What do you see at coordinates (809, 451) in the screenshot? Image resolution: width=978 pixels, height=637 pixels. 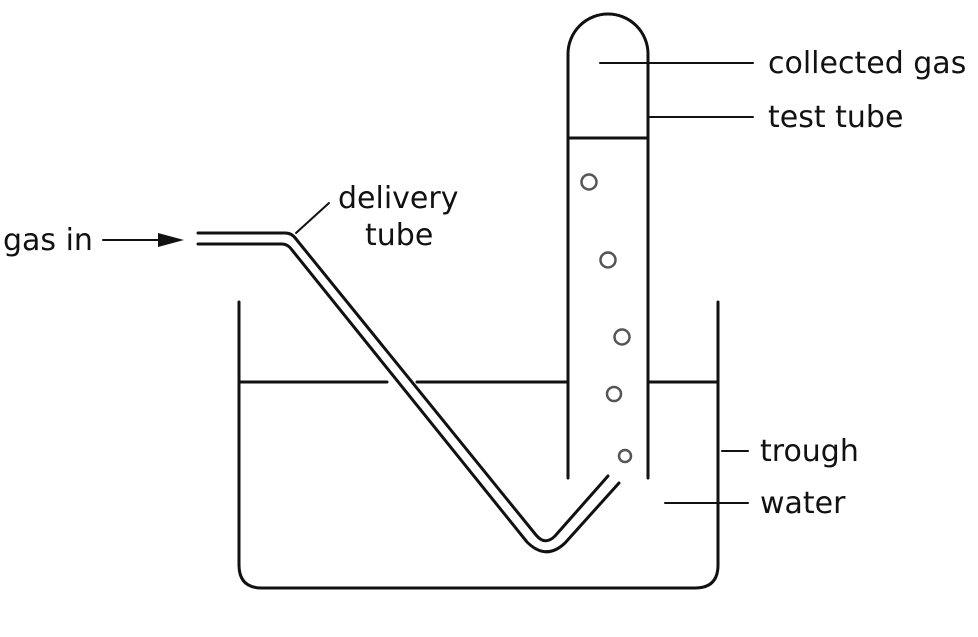 I see `trough-label: trough` at bounding box center [809, 451].